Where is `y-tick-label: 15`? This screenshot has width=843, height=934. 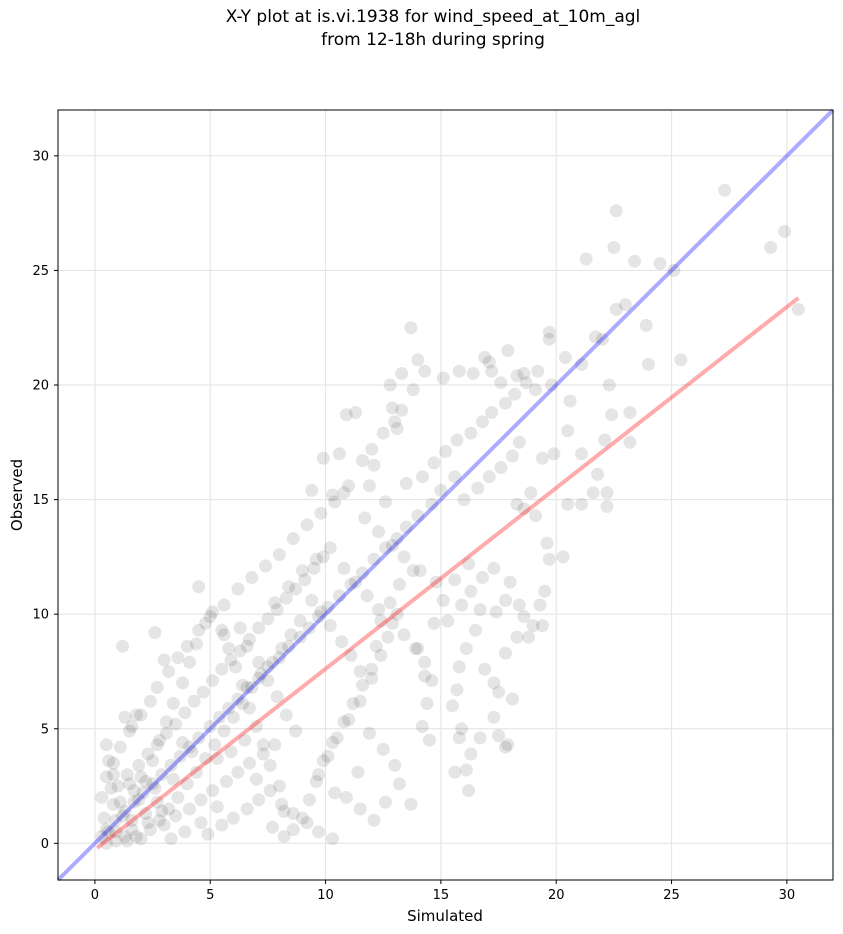
y-tick-label: 15 is located at coordinates (40, 500).